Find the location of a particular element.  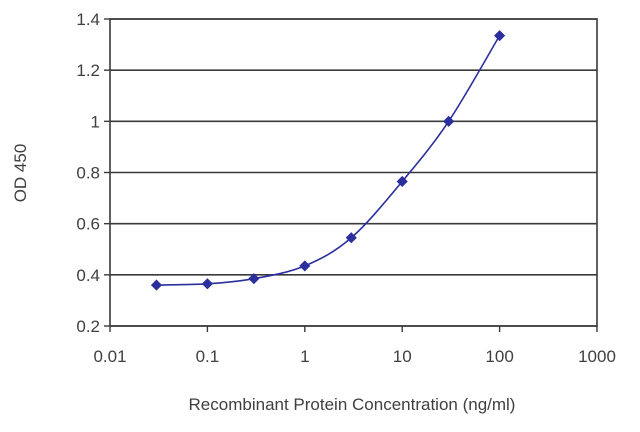

x-tick-label: 1000 is located at coordinates (597, 356).